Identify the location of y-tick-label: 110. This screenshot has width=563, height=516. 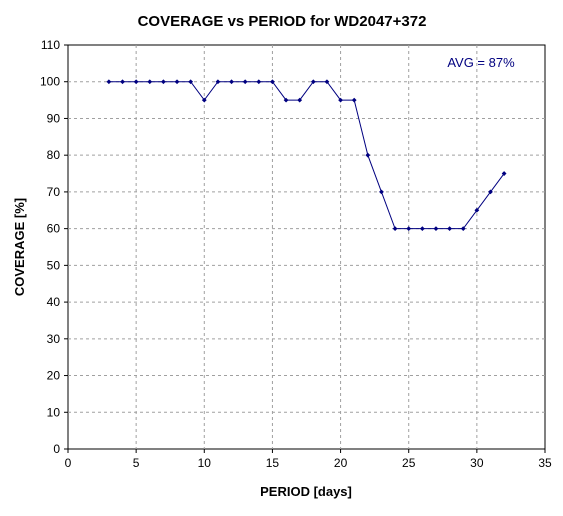
(50, 45).